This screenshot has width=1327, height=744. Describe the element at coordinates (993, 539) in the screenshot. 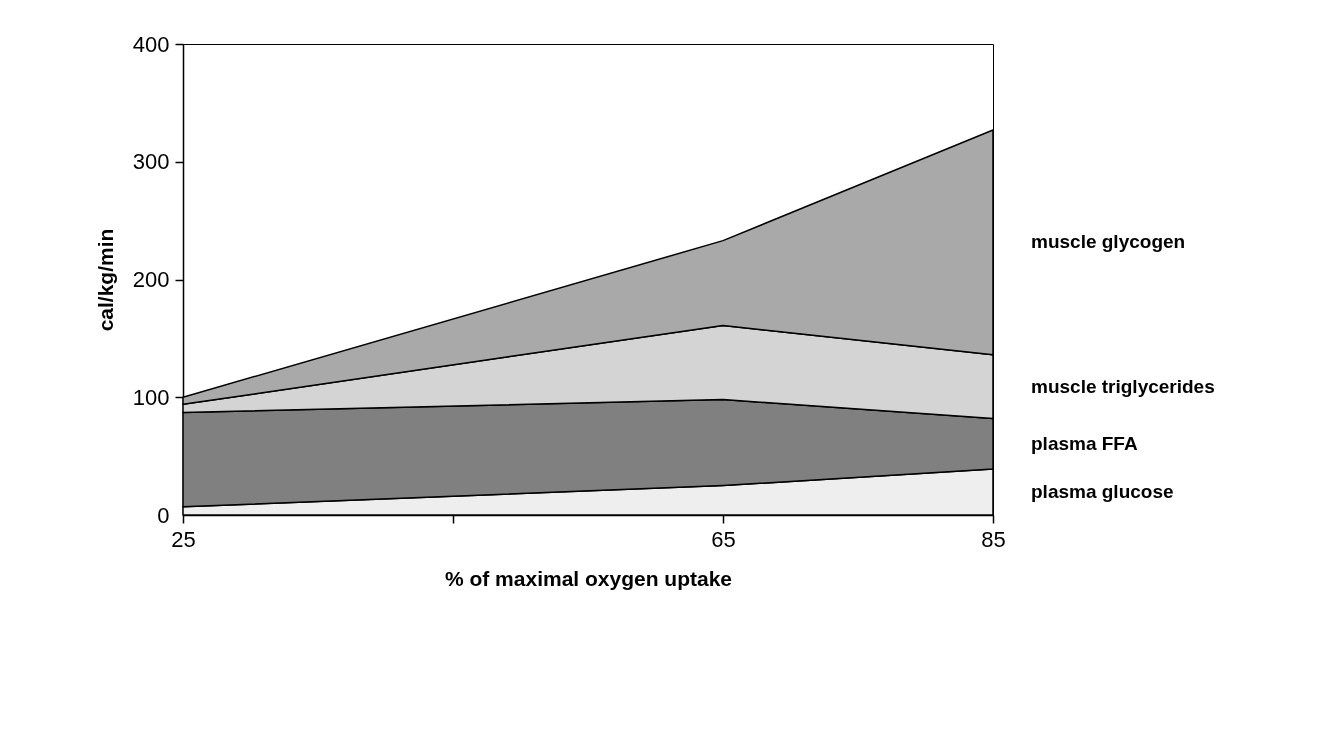

I see `x-tick-label: 85` at that location.